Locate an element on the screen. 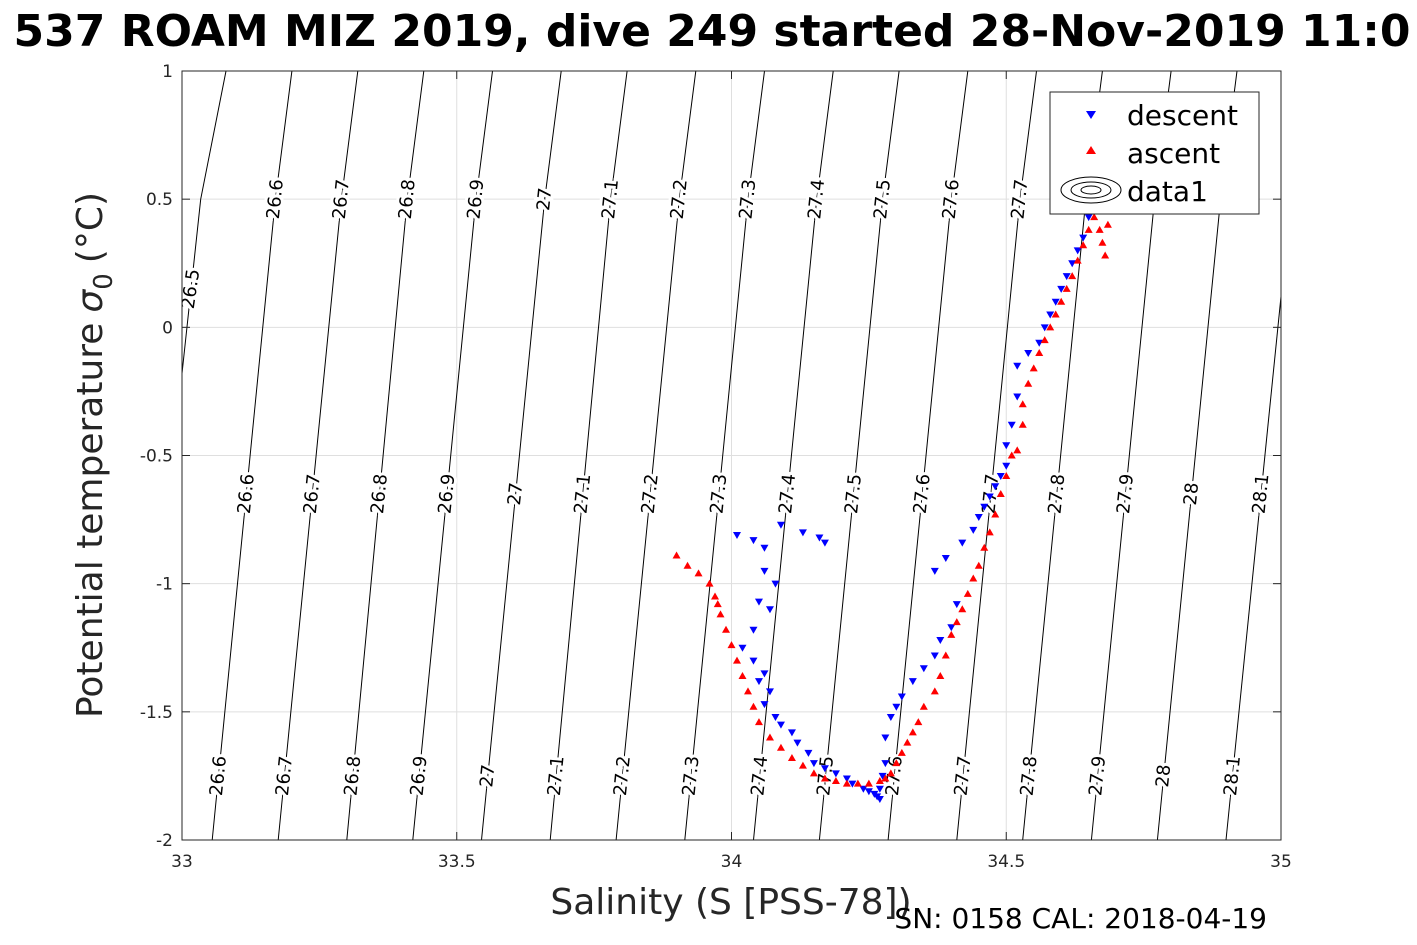 This screenshot has height=945, width=1417. x-tick-label: 33.5 is located at coordinates (457, 862).